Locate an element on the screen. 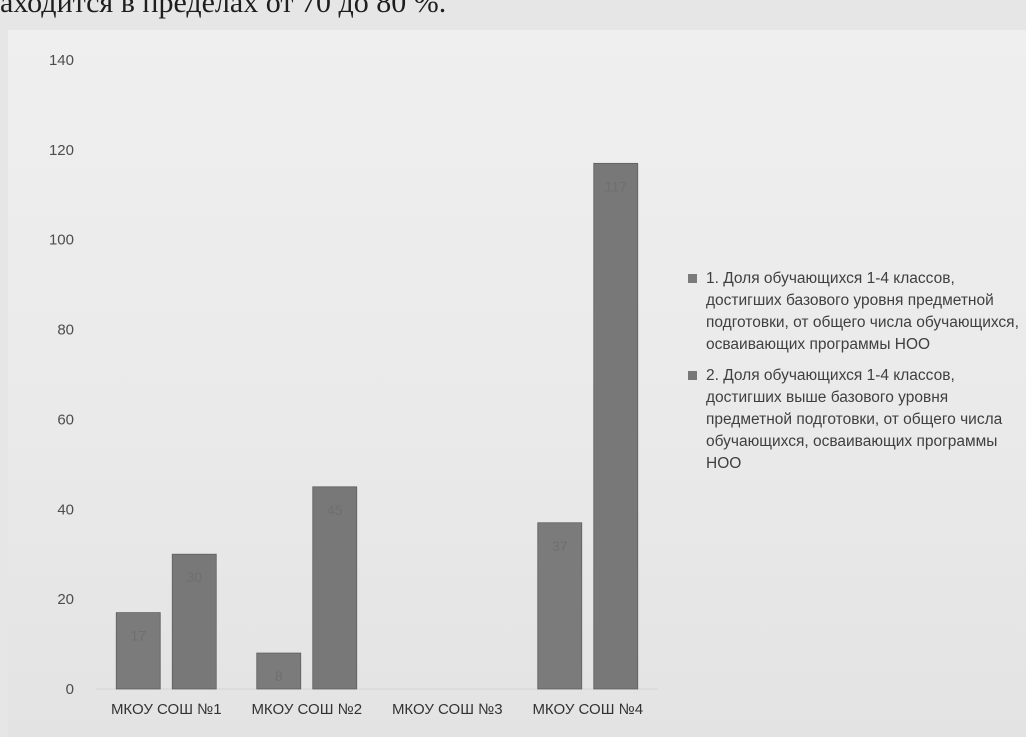 The width and height of the screenshot is (1026, 737). y-tick-label: 80 is located at coordinates (65, 330).